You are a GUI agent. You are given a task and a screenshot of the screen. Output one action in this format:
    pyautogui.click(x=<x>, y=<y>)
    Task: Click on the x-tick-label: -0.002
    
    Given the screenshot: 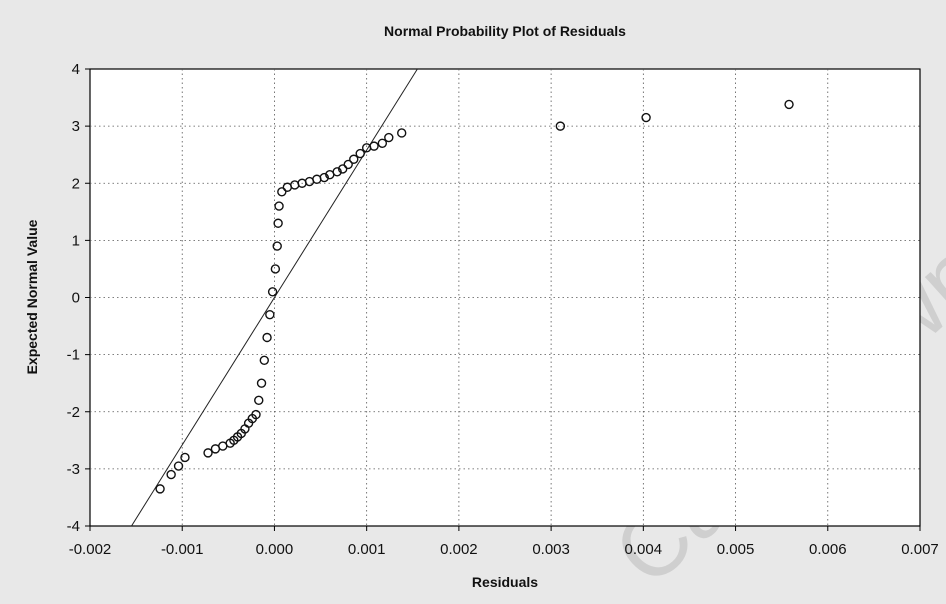 What is the action you would take?
    pyautogui.click(x=90, y=549)
    